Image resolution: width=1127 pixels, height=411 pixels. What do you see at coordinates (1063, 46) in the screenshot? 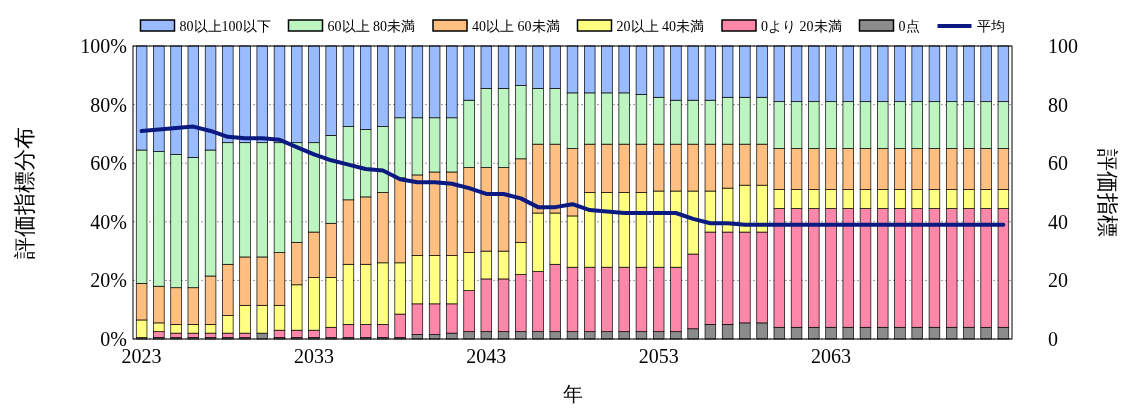
I see `y2-tick-label: 100` at bounding box center [1063, 46].